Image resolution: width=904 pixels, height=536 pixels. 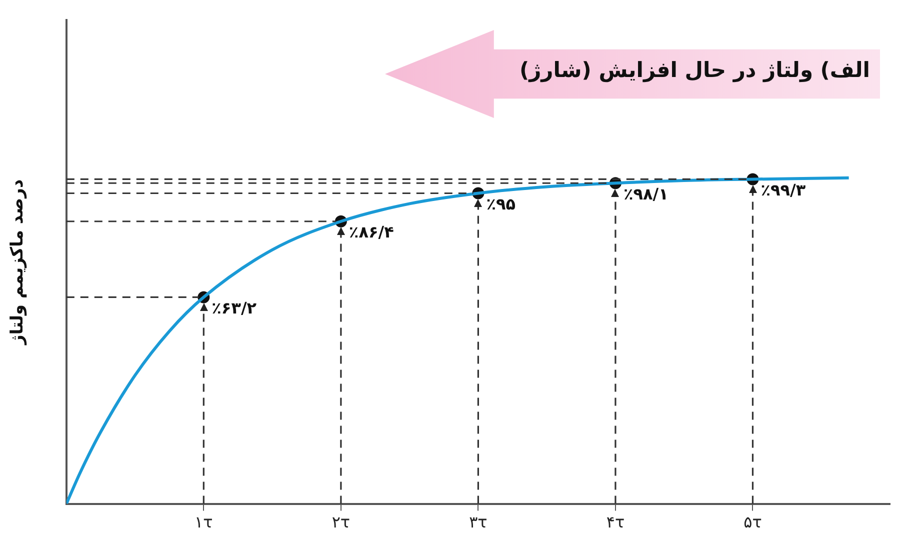 I want to click on data-label: ٪۹۵, so click(x=501, y=204).